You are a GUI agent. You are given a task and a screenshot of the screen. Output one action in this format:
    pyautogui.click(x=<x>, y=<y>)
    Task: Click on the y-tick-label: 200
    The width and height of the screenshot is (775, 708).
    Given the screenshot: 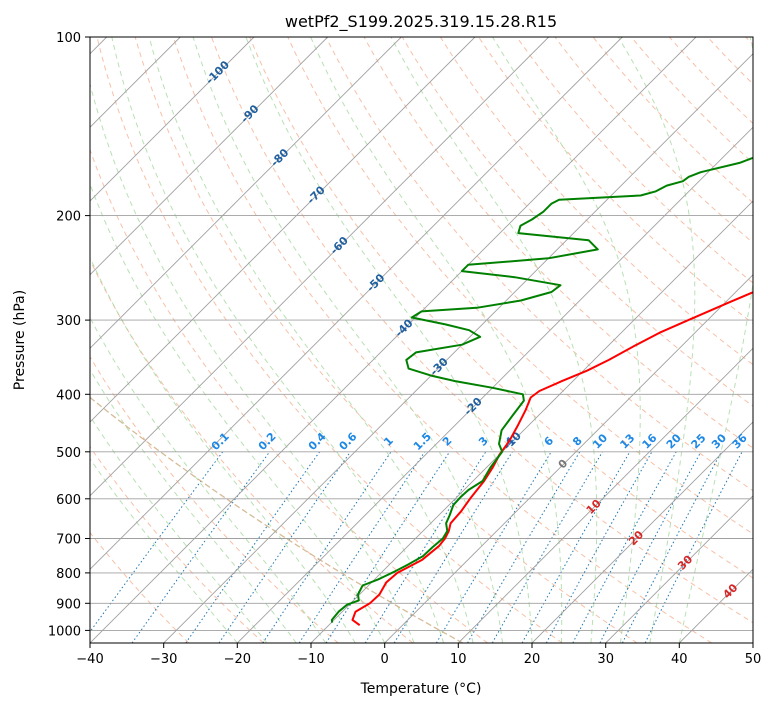 What is the action you would take?
    pyautogui.click(x=68, y=217)
    